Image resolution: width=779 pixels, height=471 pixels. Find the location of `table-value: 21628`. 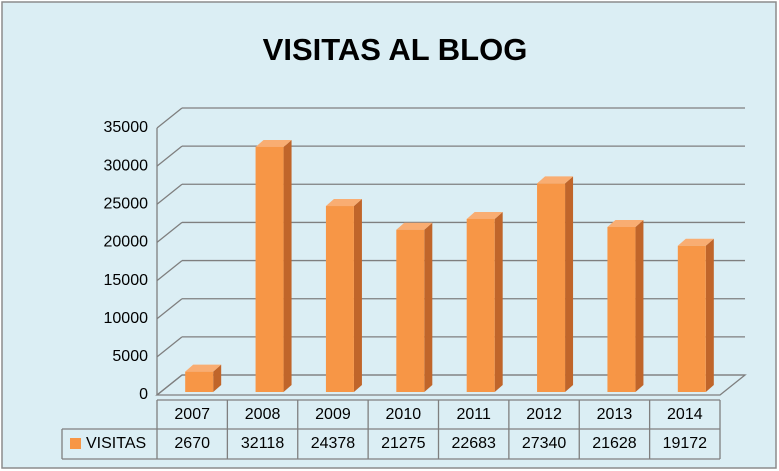

table-value: 21628 is located at coordinates (614, 443).